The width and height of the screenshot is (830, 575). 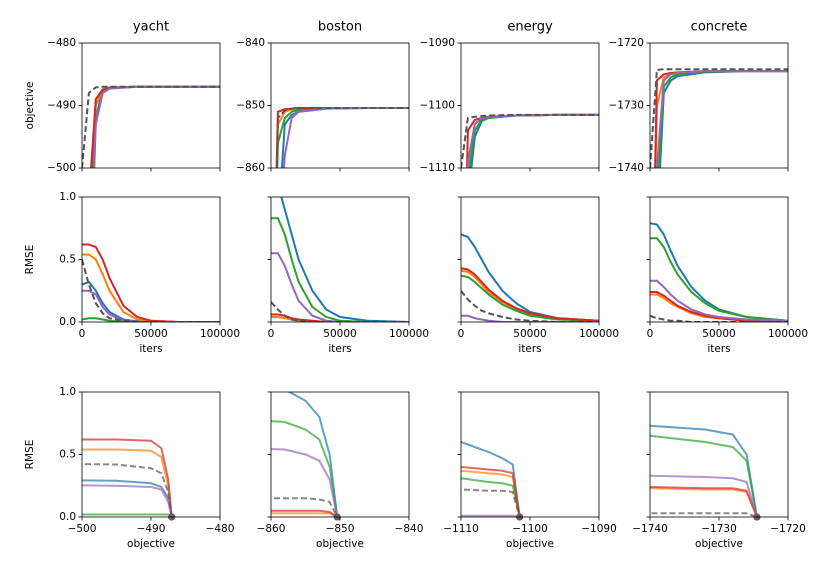 I want to click on y-tick-label: 0.0, so click(x=67, y=517).